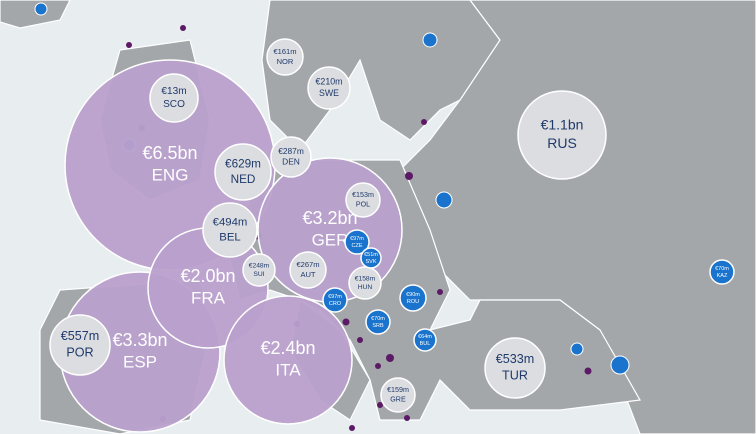  I want to click on bubble-code: NOR, so click(285, 61).